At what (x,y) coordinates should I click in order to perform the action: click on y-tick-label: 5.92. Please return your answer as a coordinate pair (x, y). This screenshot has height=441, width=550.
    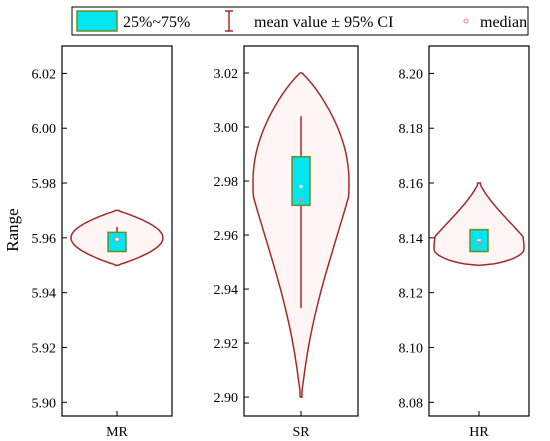
    Looking at the image, I should click on (44, 348).